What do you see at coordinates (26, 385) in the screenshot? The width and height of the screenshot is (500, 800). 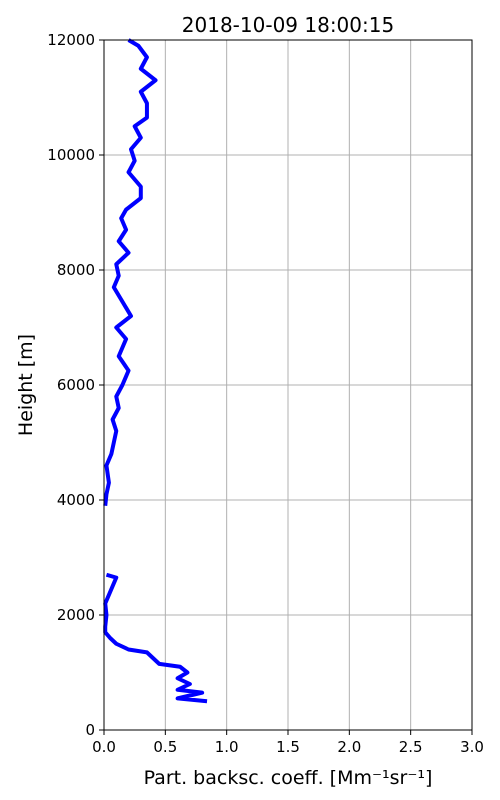 I see `y-axis-label: Height [m]` at bounding box center [26, 385].